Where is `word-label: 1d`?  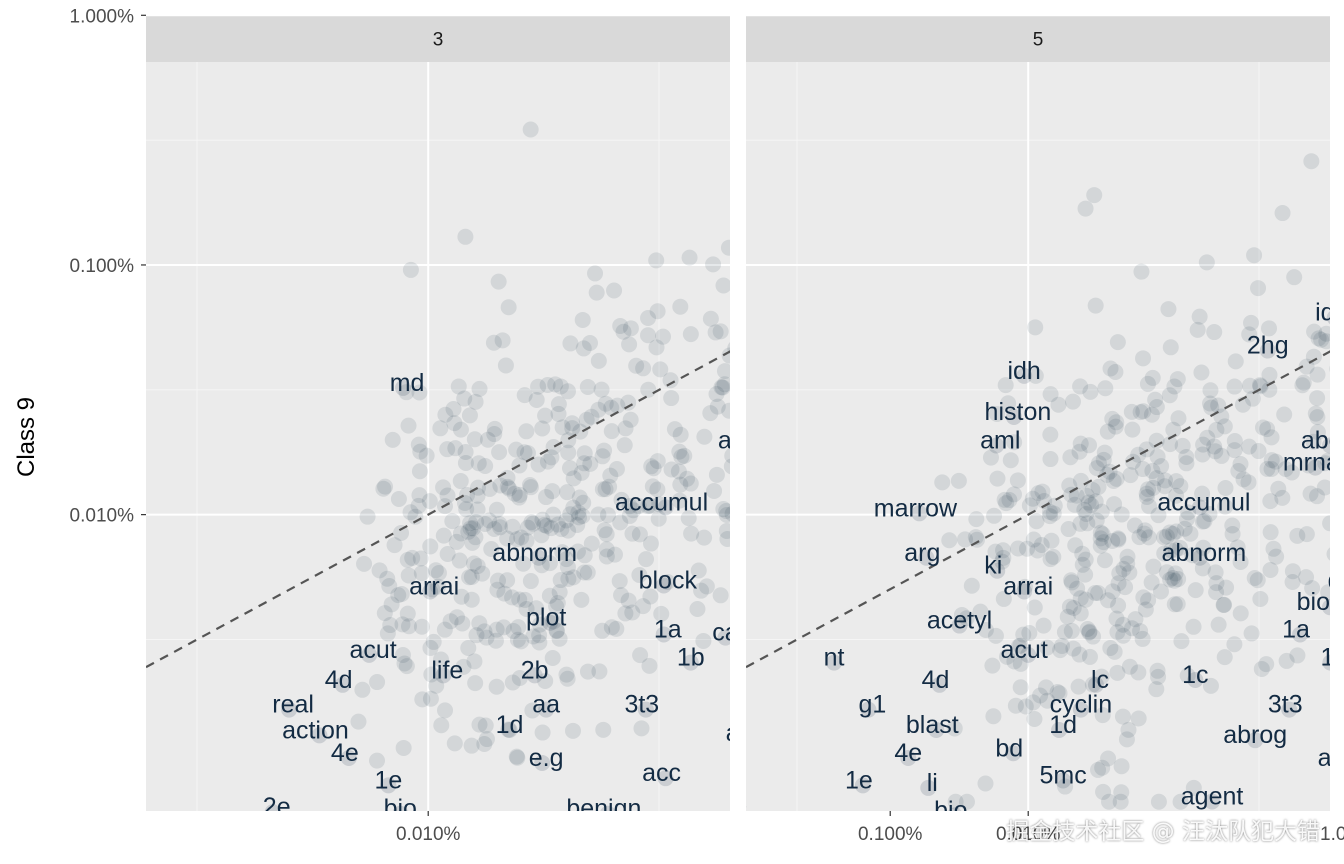 word-label: 1d is located at coordinates (510, 725).